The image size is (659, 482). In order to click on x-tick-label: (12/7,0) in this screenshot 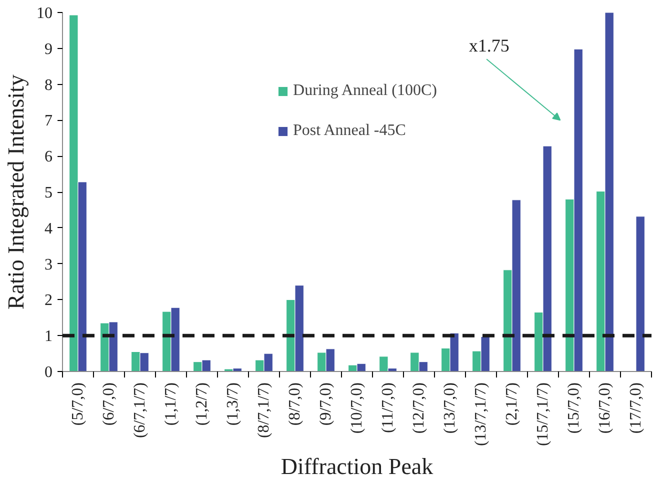, I will do `click(419, 408)`.